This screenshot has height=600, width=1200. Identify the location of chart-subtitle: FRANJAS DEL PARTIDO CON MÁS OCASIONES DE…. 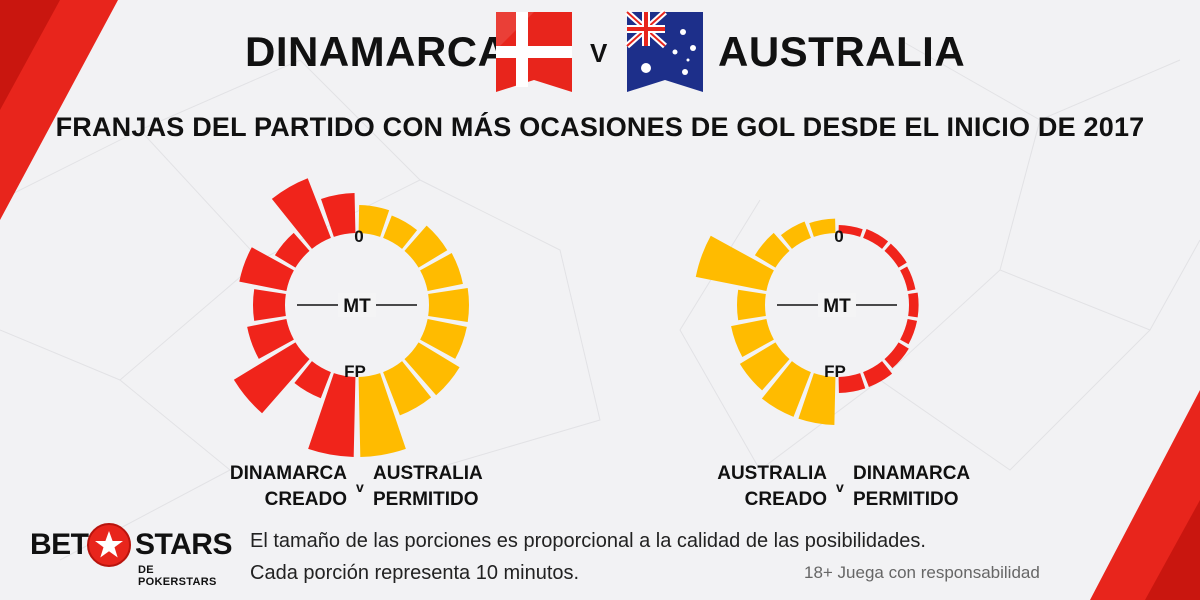
(600, 127).